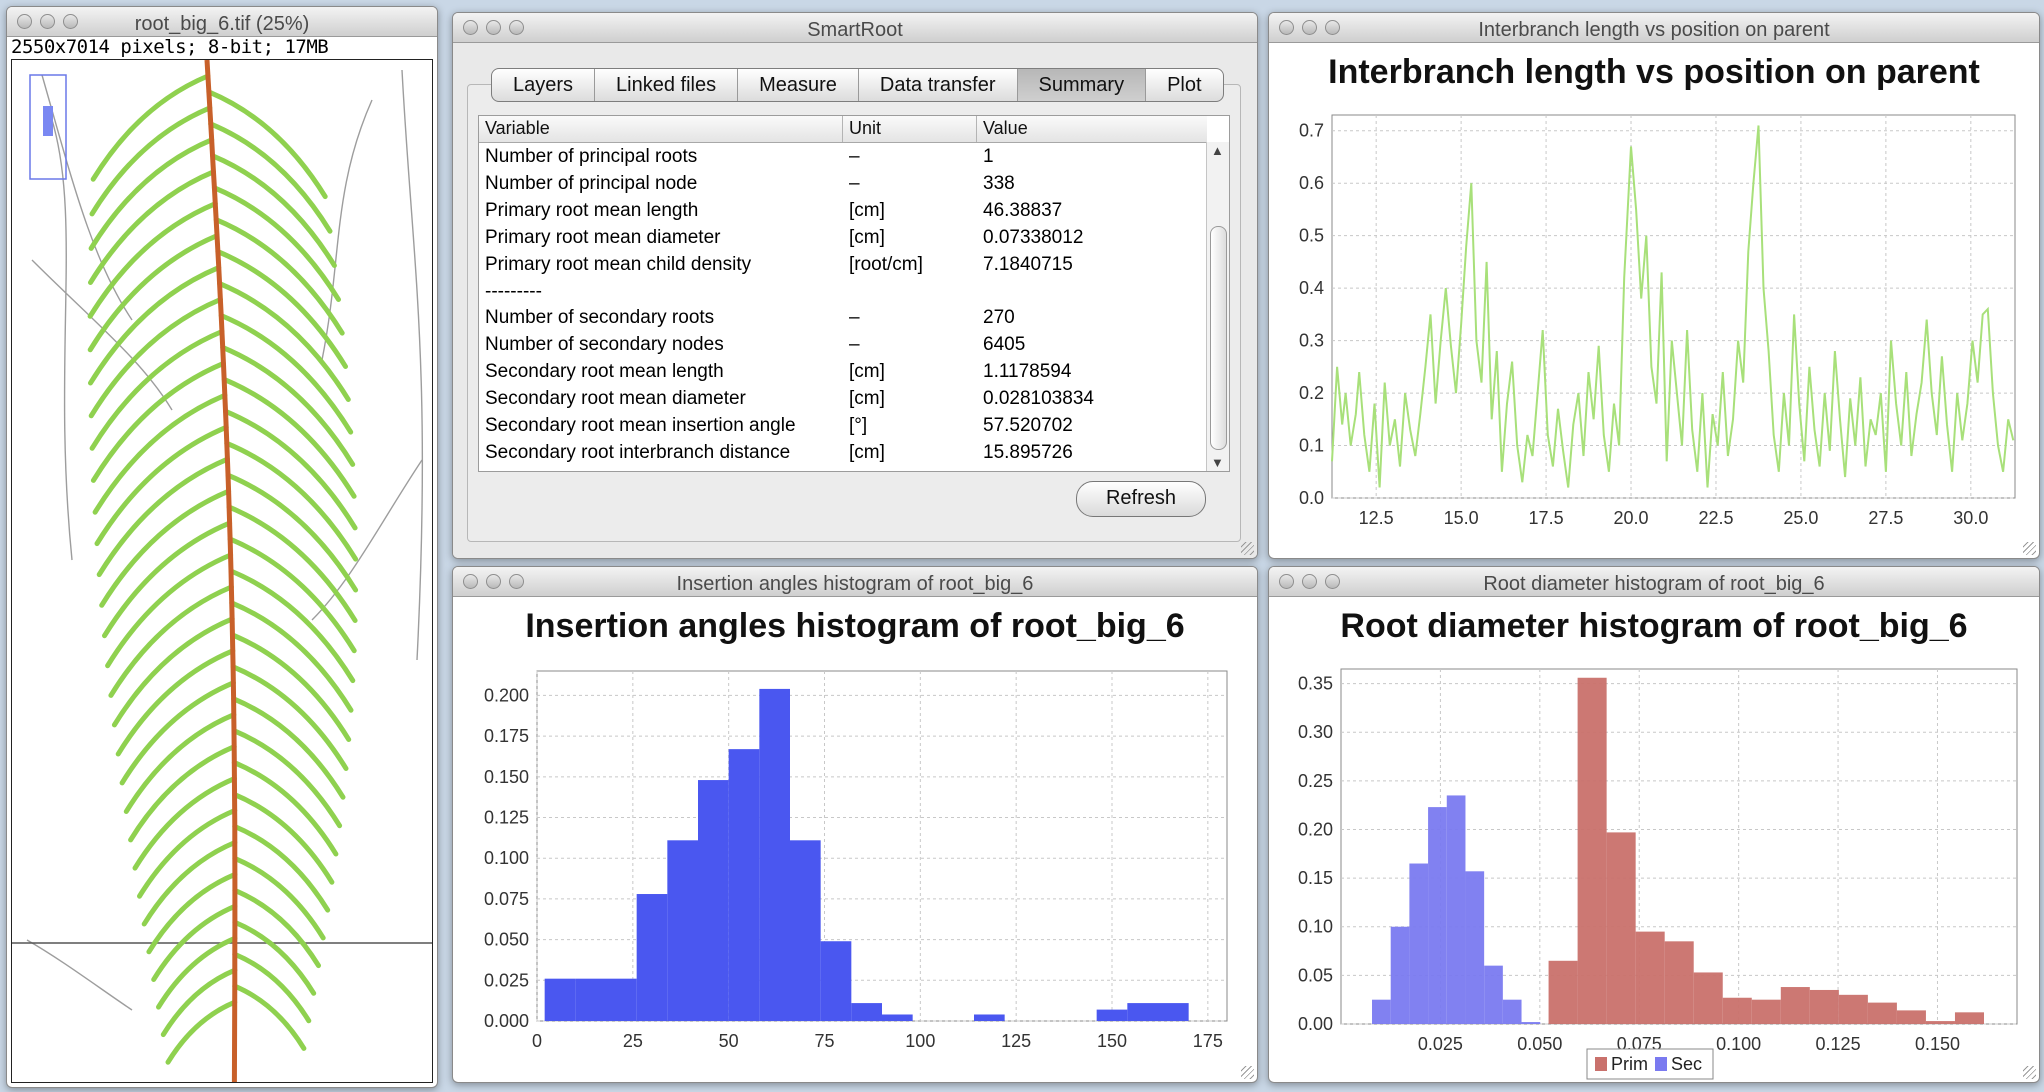 Image resolution: width=2044 pixels, height=1092 pixels. I want to click on cell-variable: Primary root mean diameter, so click(603, 237).